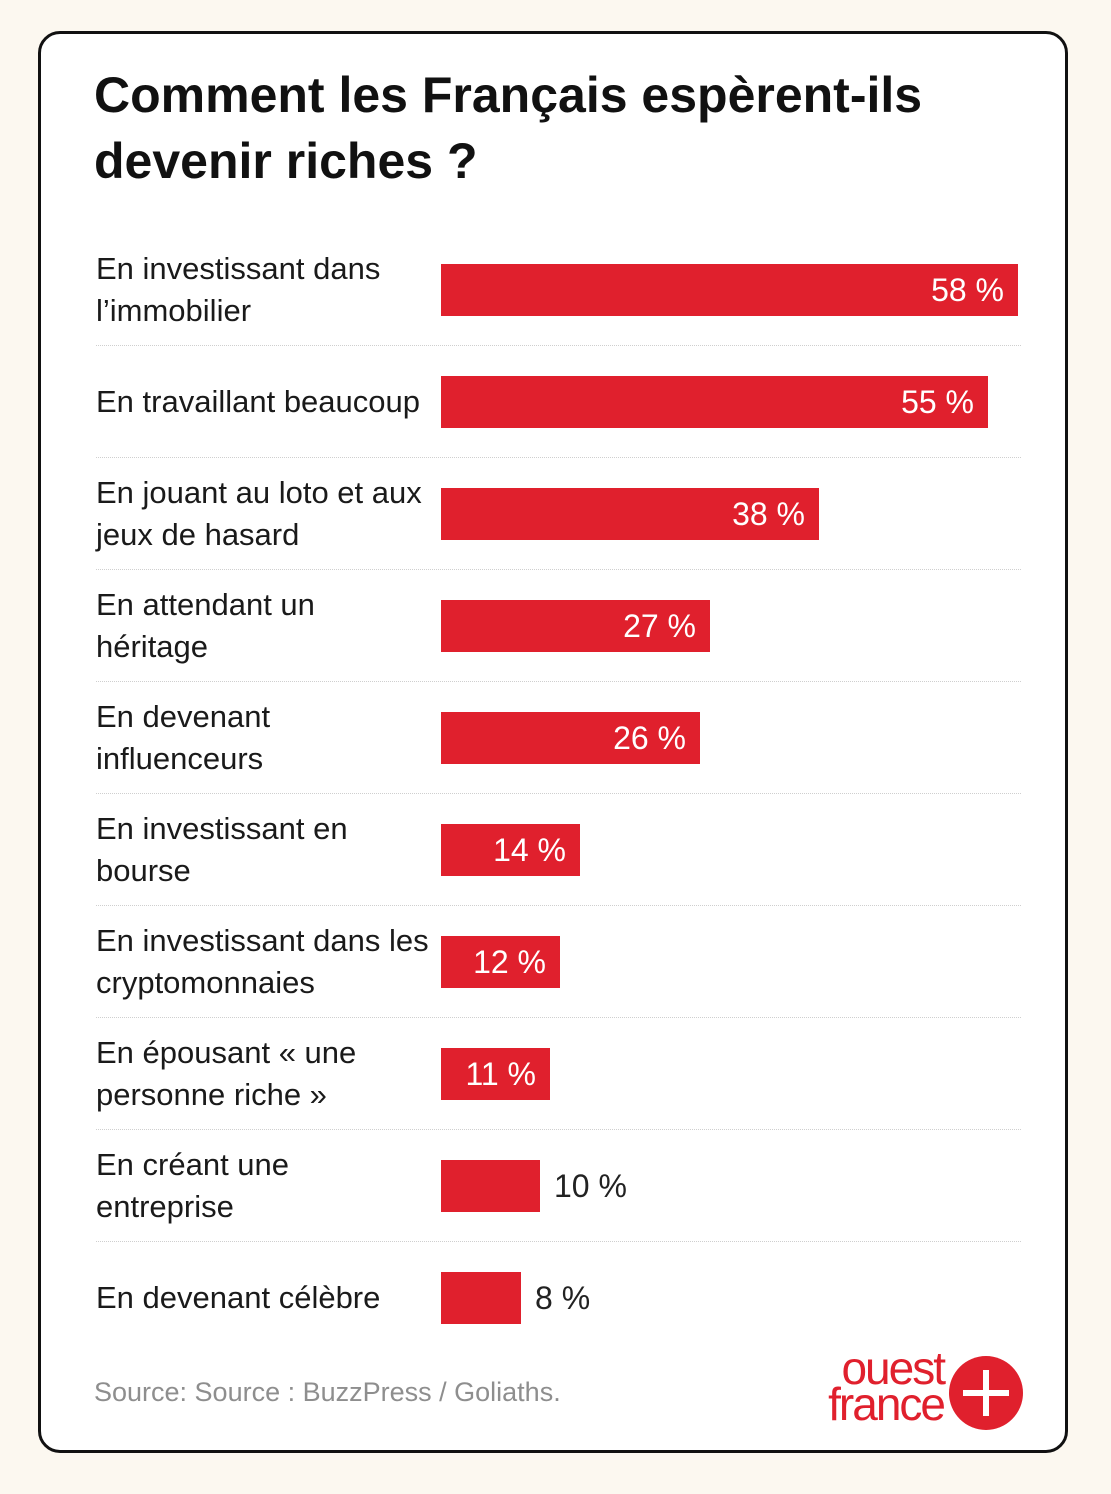 The width and height of the screenshot is (1111, 1494). Describe the element at coordinates (887, 1404) in the screenshot. I see `logo-line-2: france` at that location.